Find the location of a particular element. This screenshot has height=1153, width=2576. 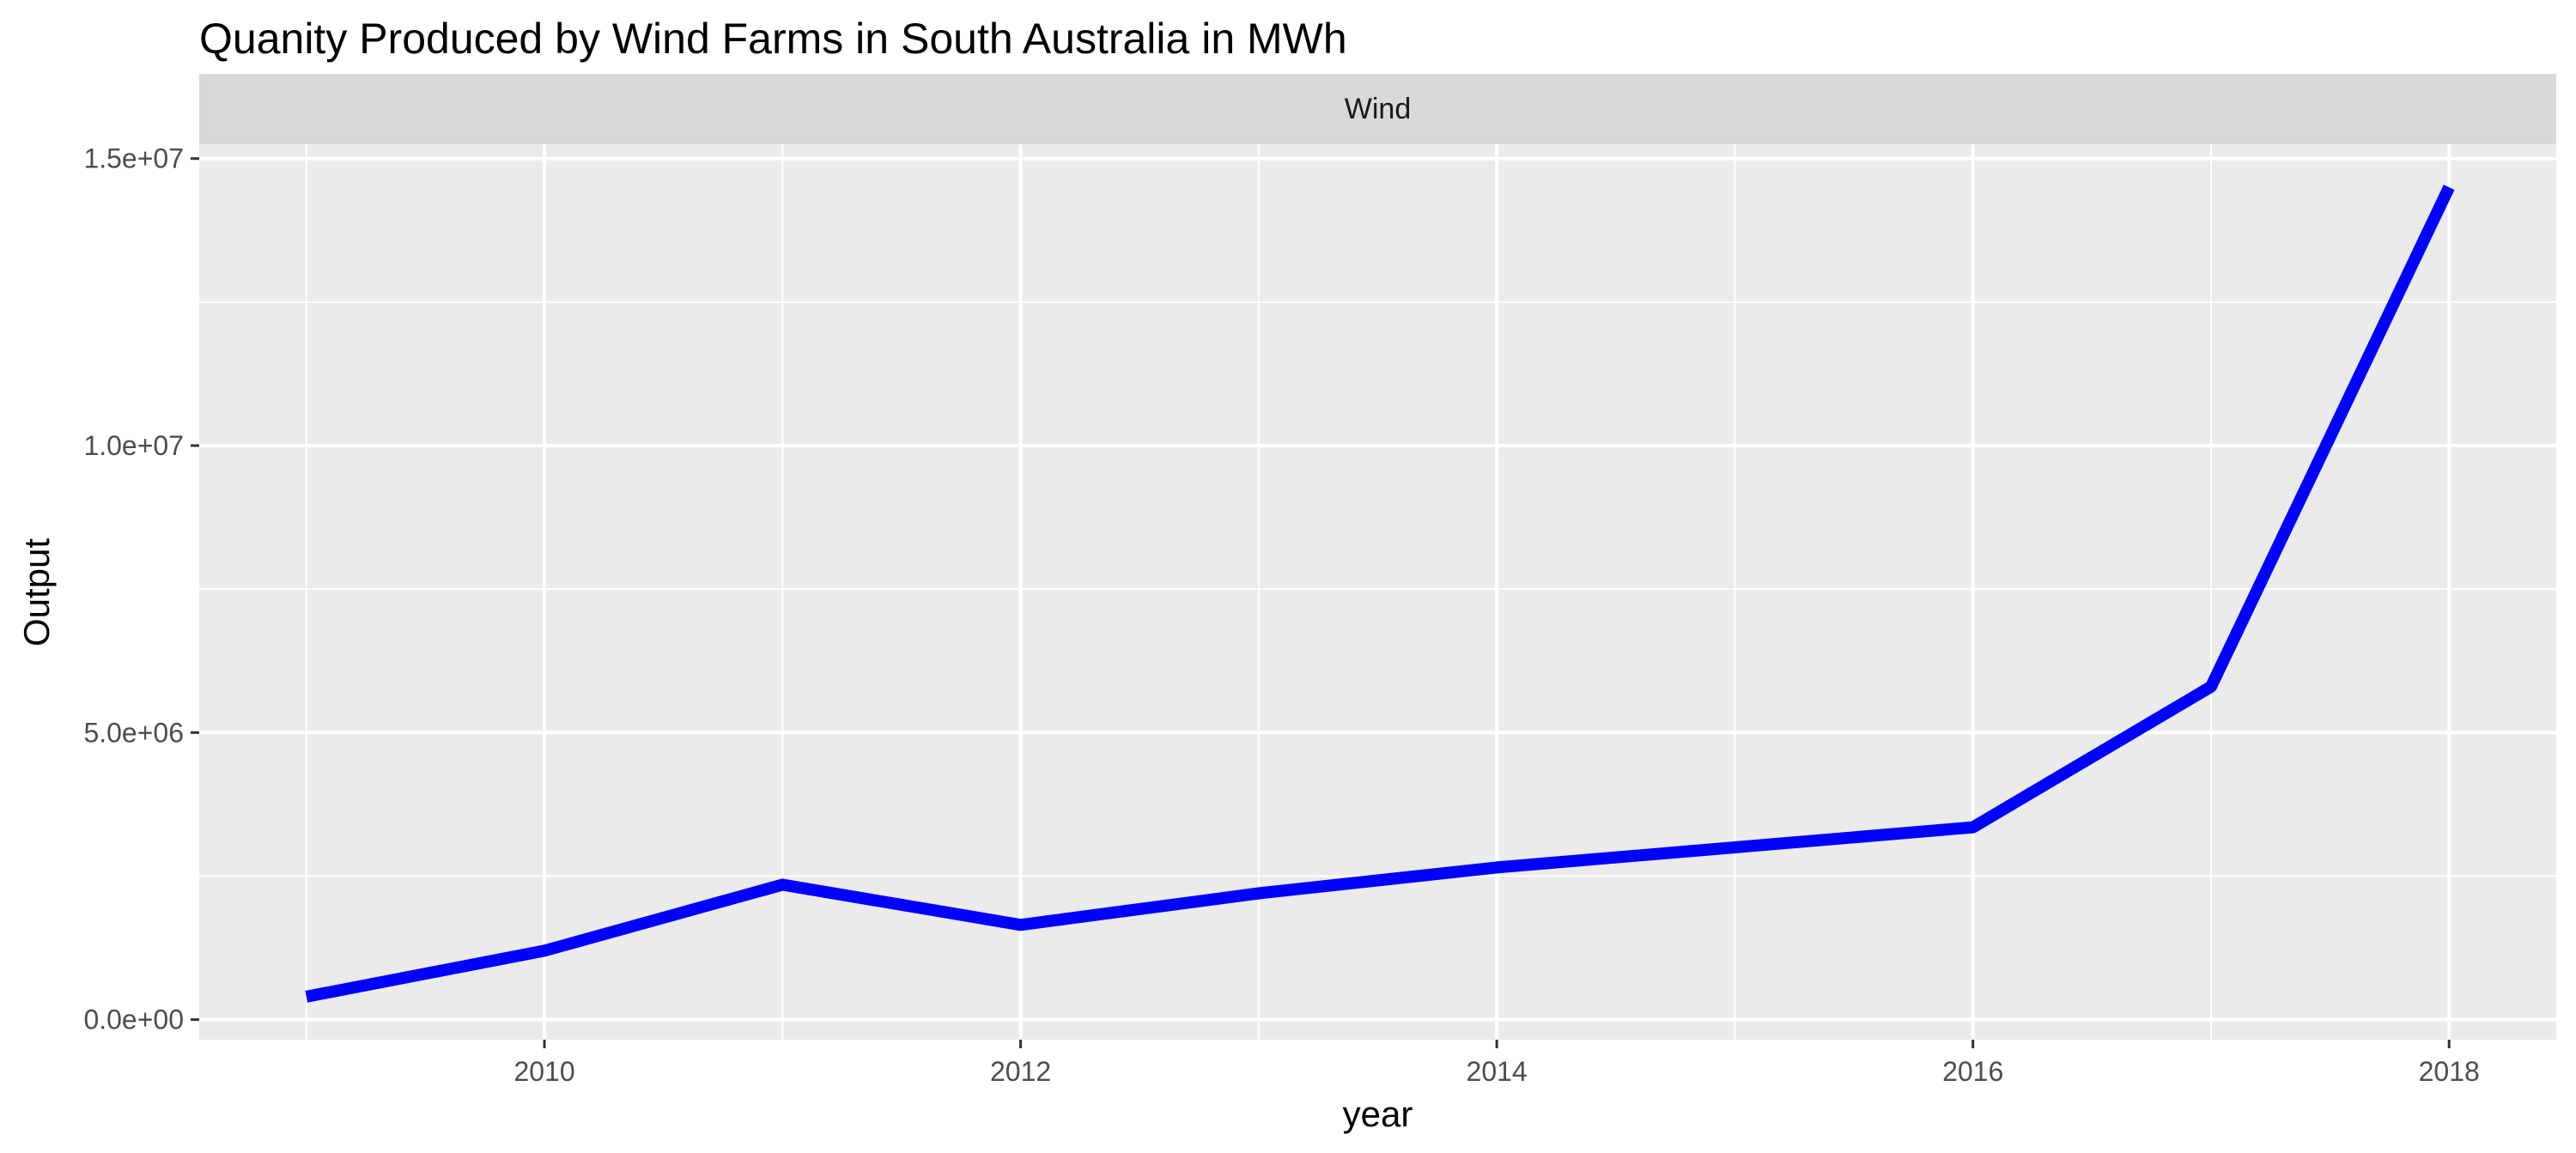

y-tick-label: 1.0e+07 is located at coordinates (133, 445).